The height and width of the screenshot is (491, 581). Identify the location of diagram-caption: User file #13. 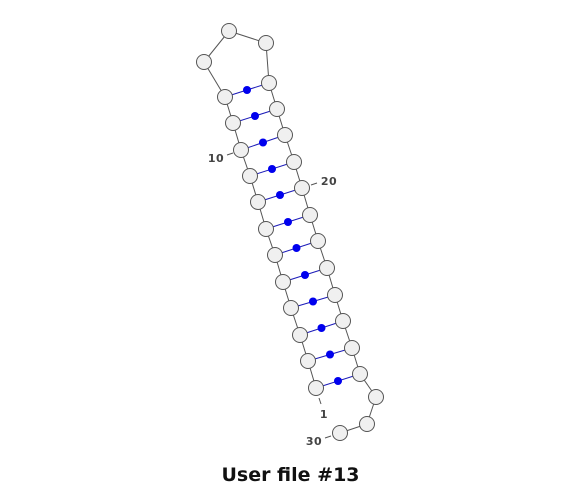
(290, 475).